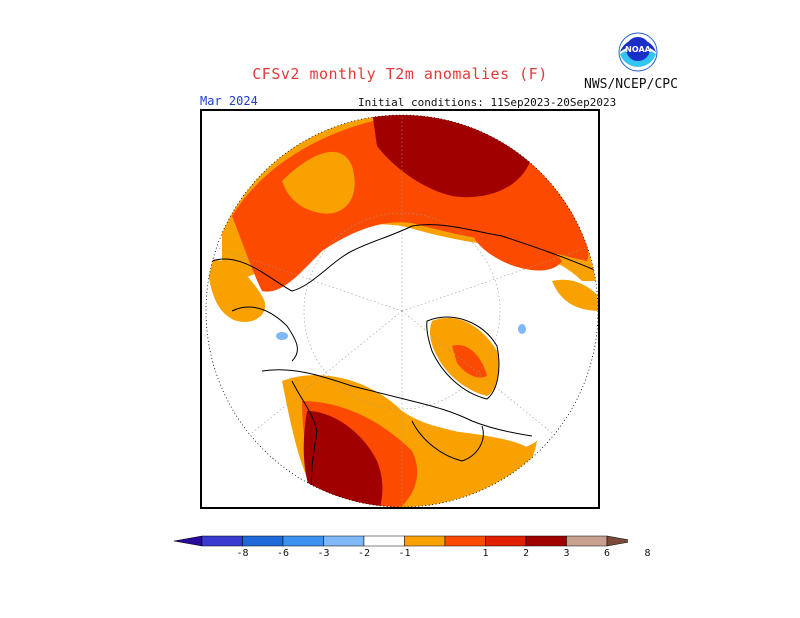 This screenshot has height=618, width=800. I want to click on noaa-logo-text: NOAA, so click(638, 49).